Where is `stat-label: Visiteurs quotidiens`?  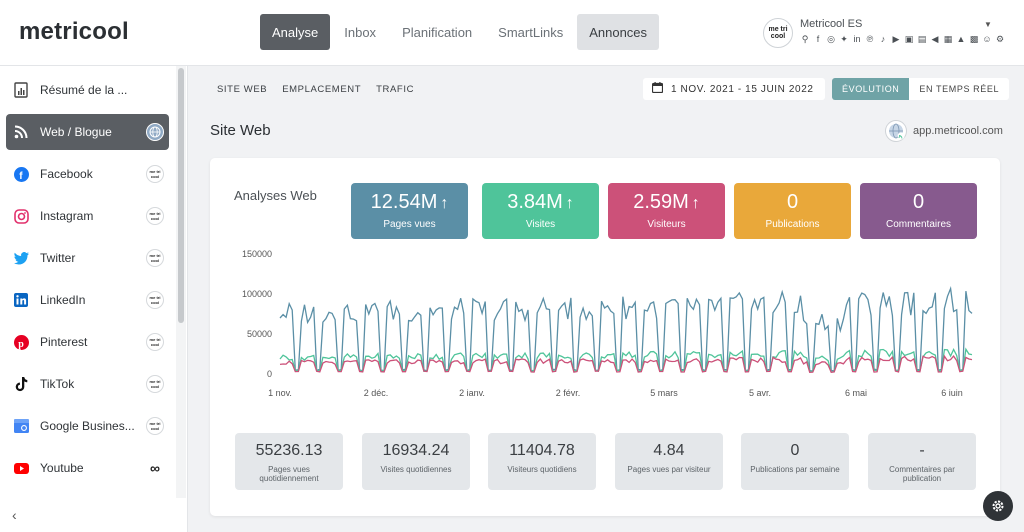 stat-label: Visiteurs quotidiens is located at coordinates (542, 469).